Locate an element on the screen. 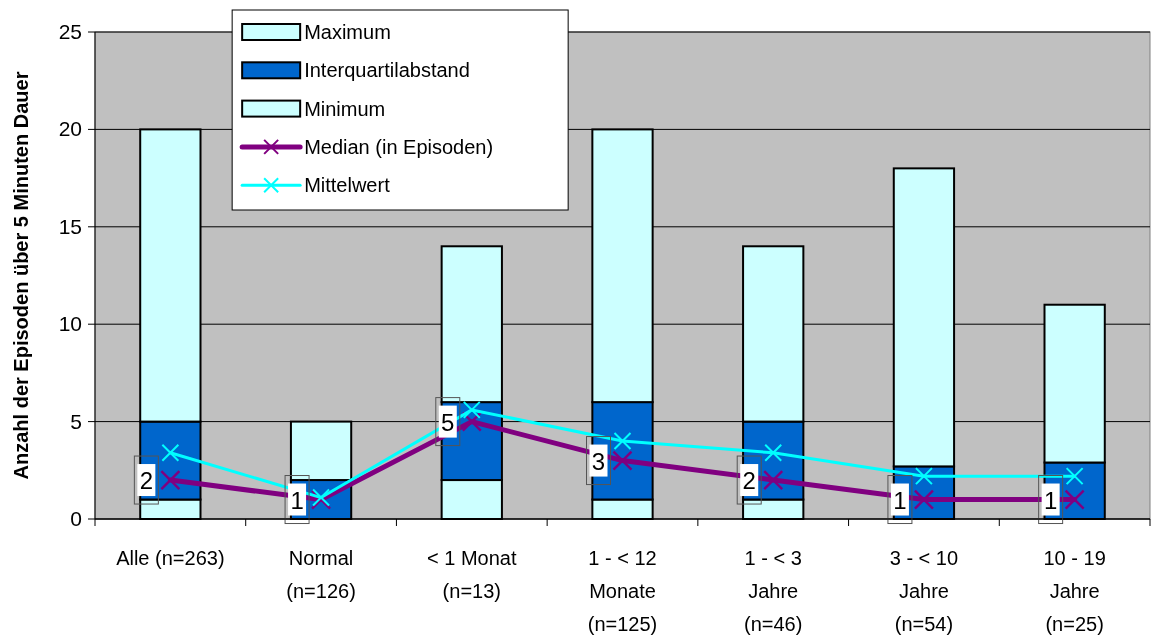 This screenshot has height=637, width=1153. data-label: 5 is located at coordinates (448, 422).